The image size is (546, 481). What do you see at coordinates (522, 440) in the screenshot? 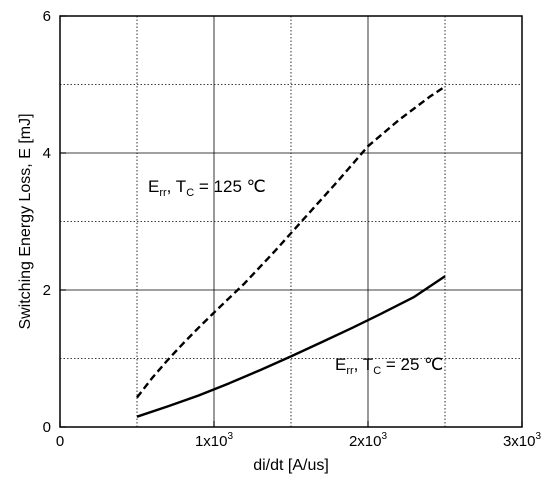
I see `x-tick-label: 3x10³` at bounding box center [522, 440].